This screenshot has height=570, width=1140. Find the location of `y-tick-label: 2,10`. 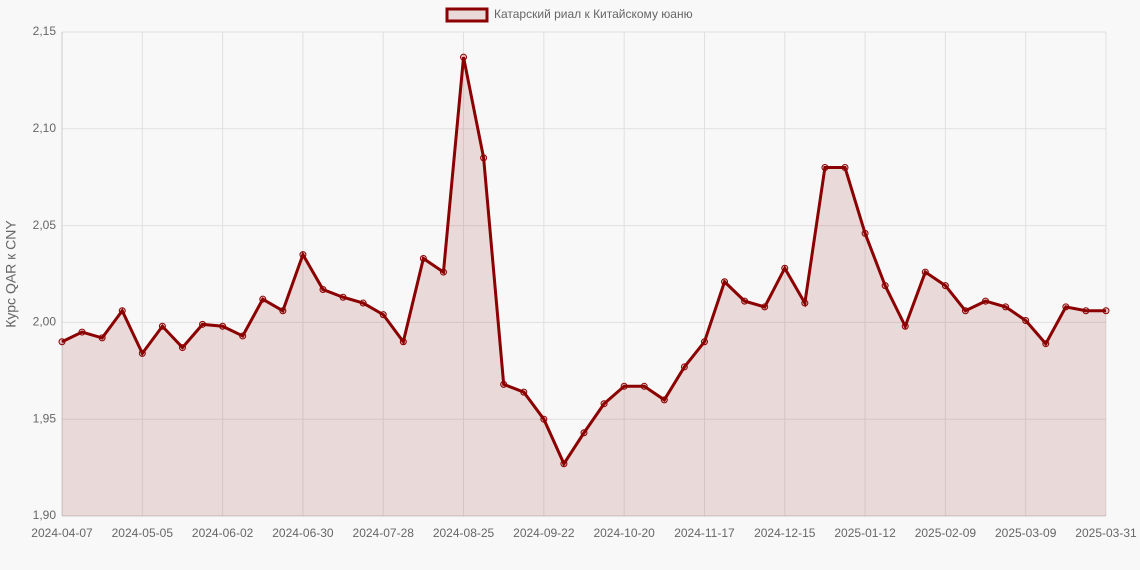

y-tick-label: 2,10 is located at coordinates (45, 128).